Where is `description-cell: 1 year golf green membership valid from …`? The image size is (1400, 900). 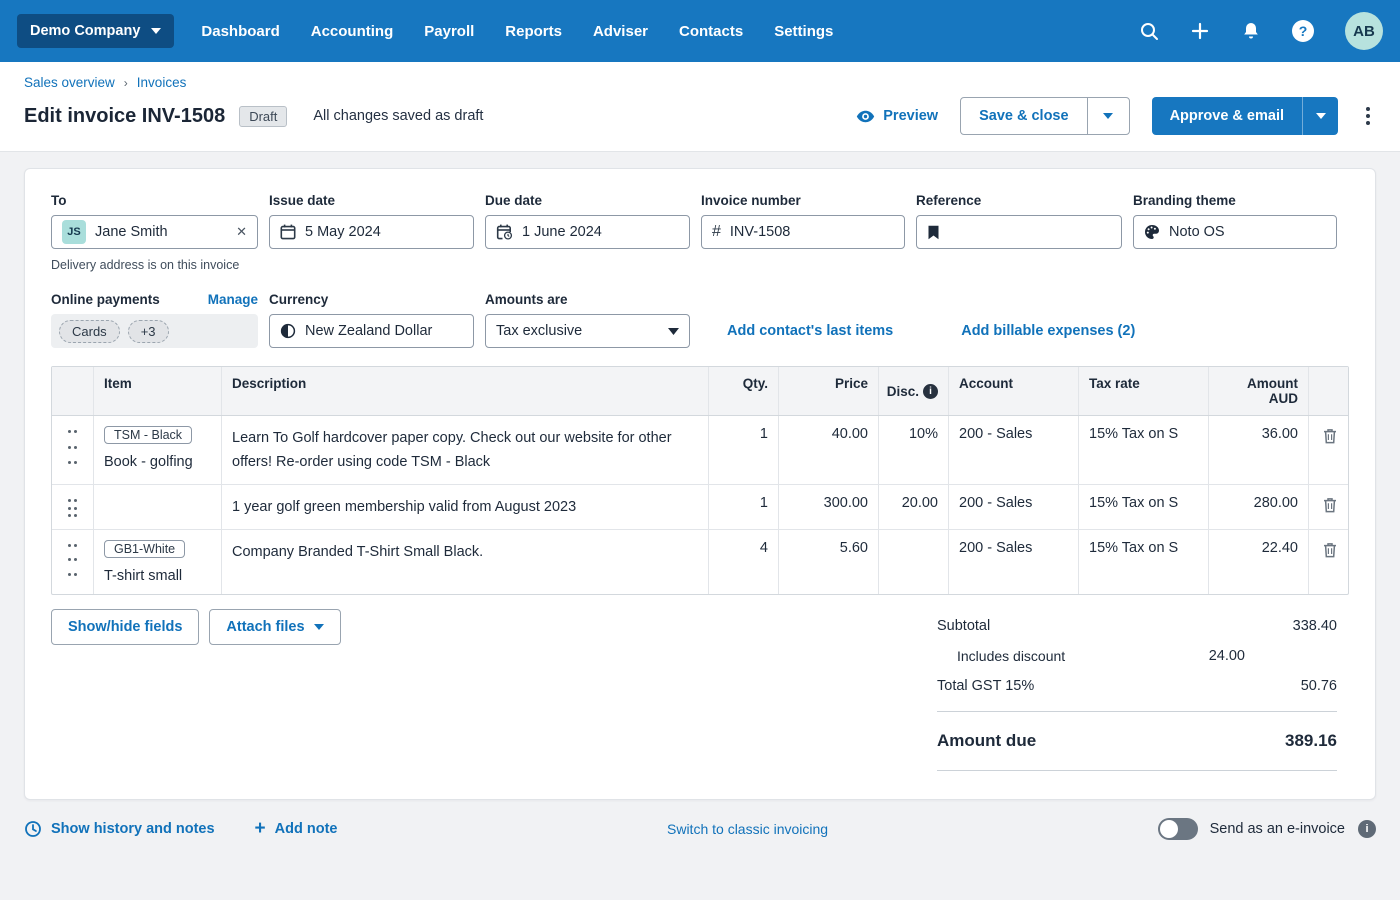
description-cell: 1 year golf green membership valid from … is located at coordinates (465, 507).